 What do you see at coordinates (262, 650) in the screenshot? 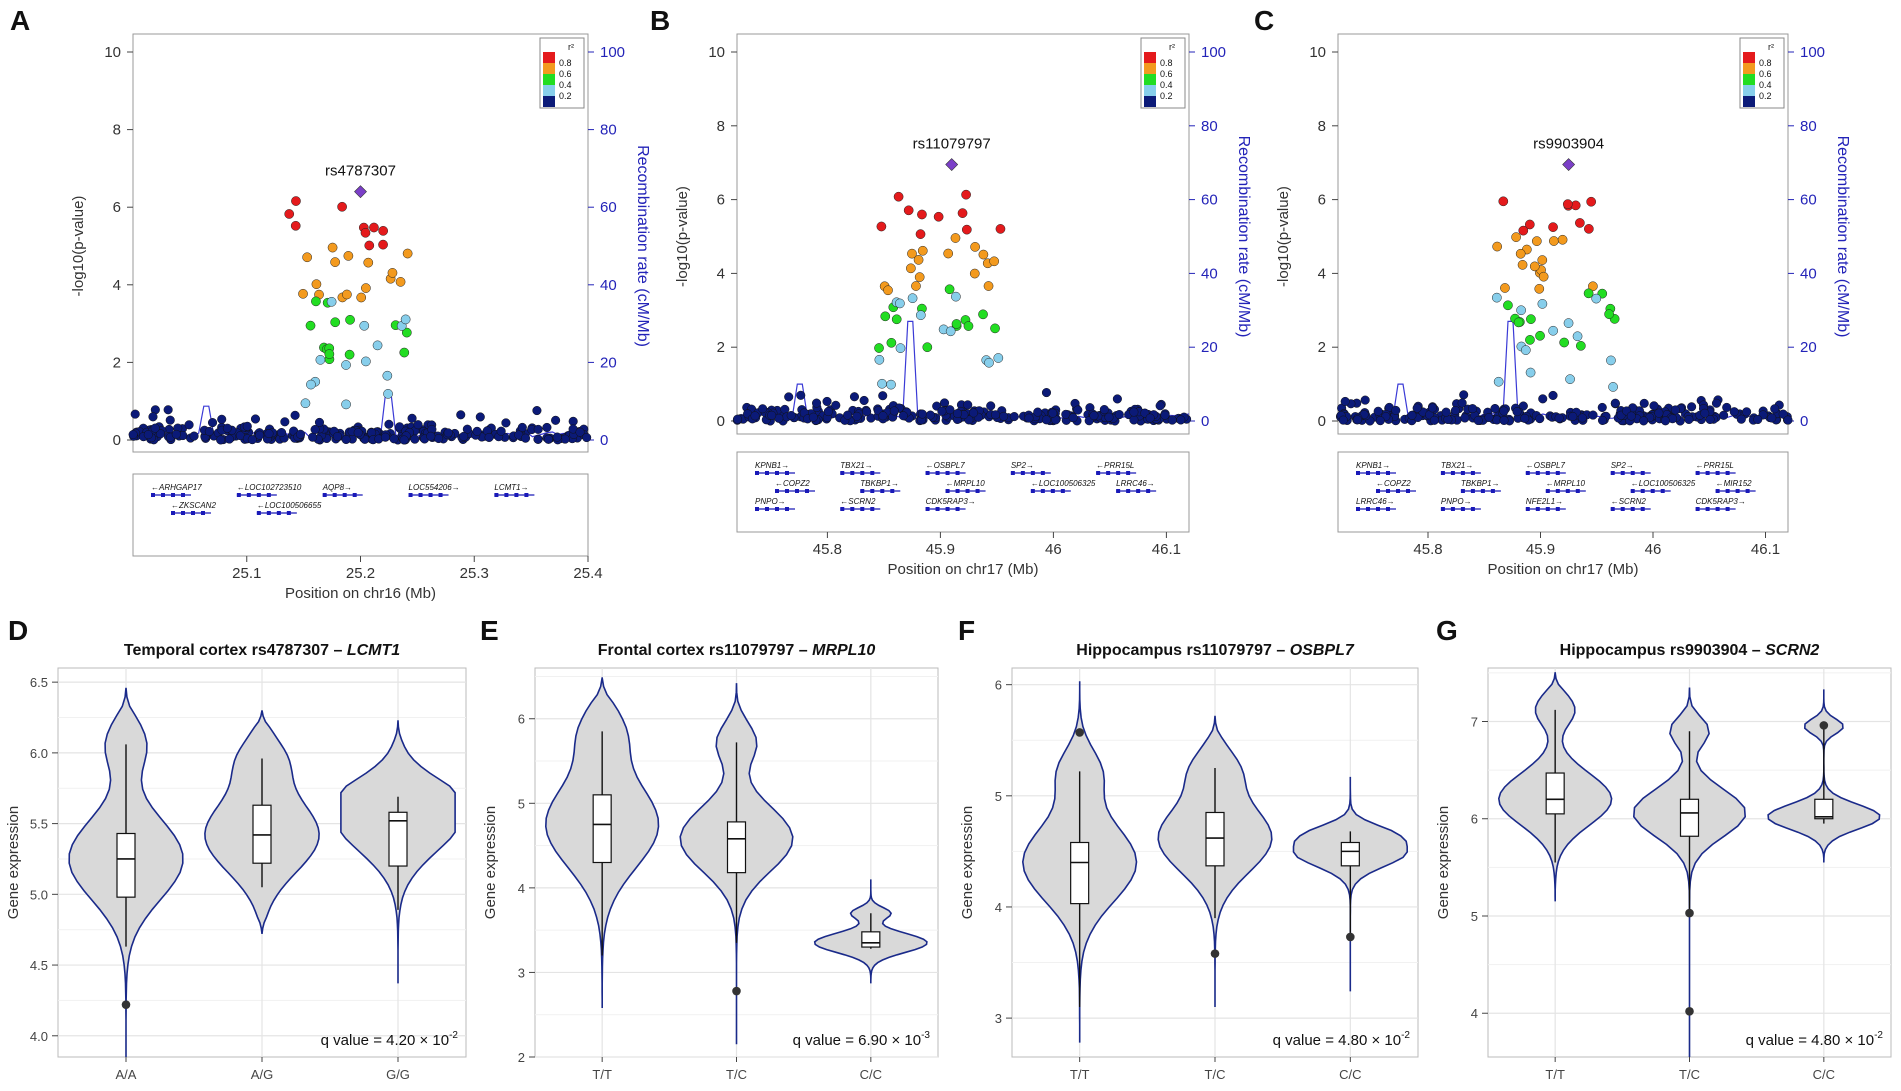
I see `panel-title: Temporal cortex rs4787307 – LCMT1` at bounding box center [262, 650].